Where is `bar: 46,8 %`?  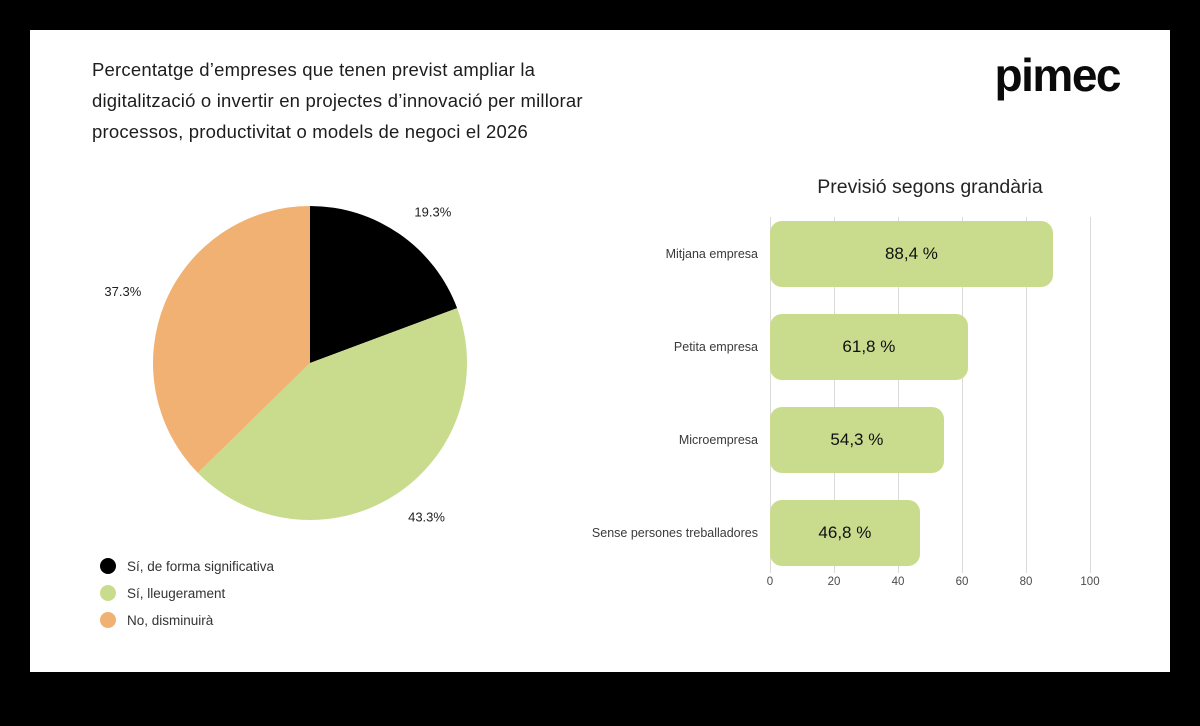 bar: 46,8 % is located at coordinates (845, 533).